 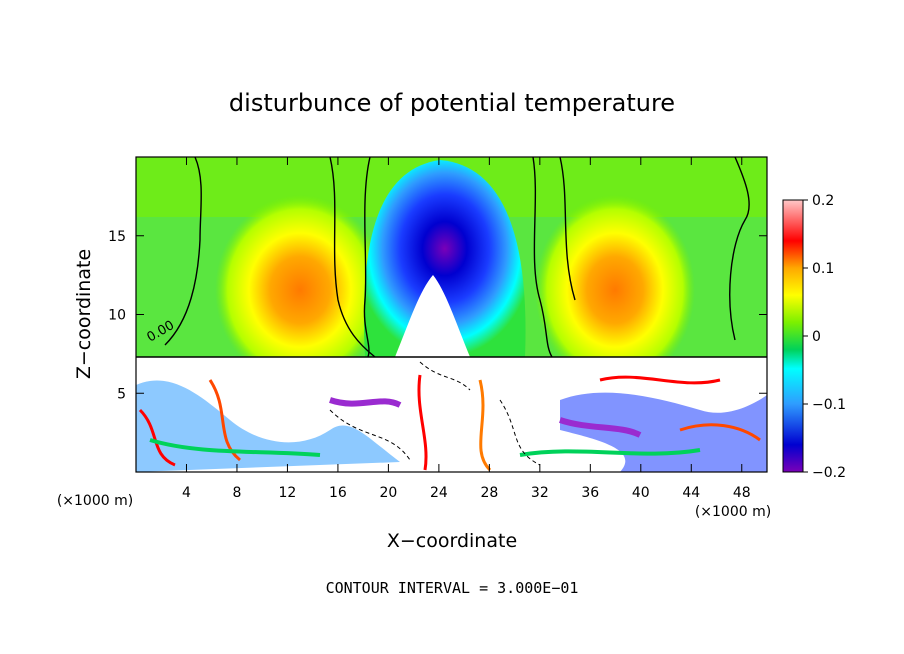 I want to click on x-unit-right: (×1000 m), so click(x=733, y=512).